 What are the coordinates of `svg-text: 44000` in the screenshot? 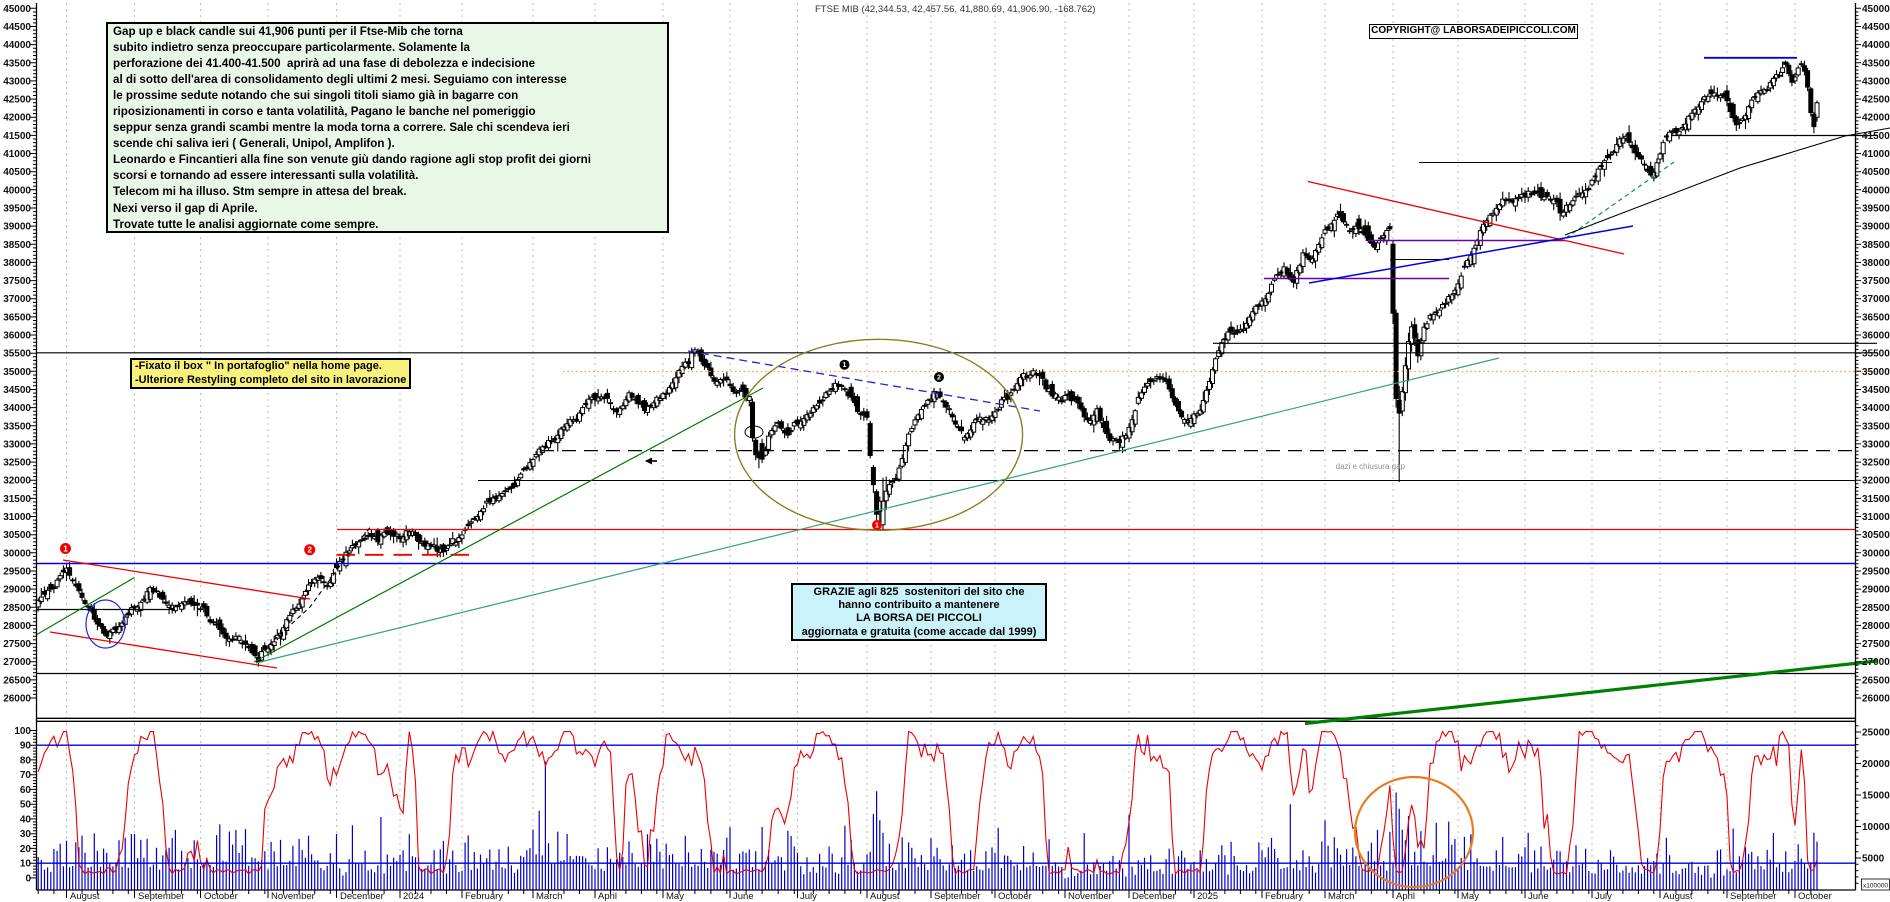 It's located at (1876, 45).